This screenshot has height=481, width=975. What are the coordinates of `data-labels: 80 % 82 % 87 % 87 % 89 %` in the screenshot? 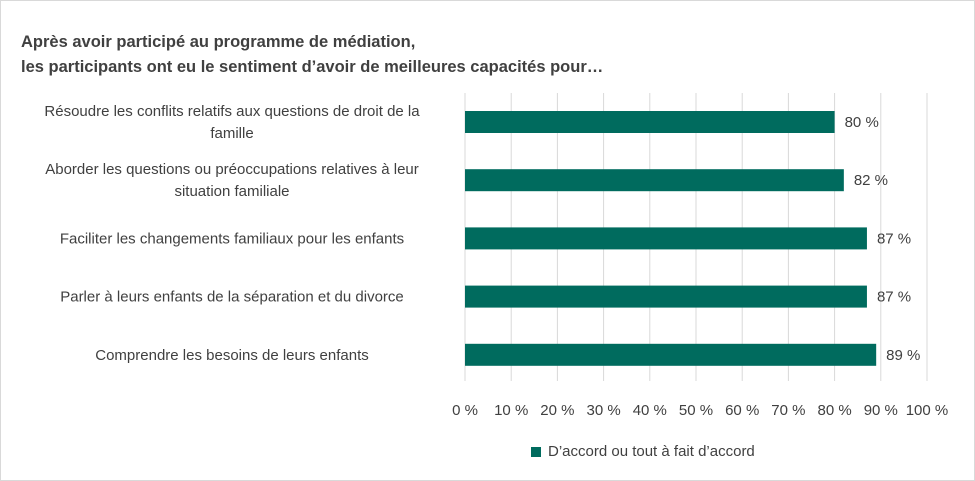 It's located at (883, 239).